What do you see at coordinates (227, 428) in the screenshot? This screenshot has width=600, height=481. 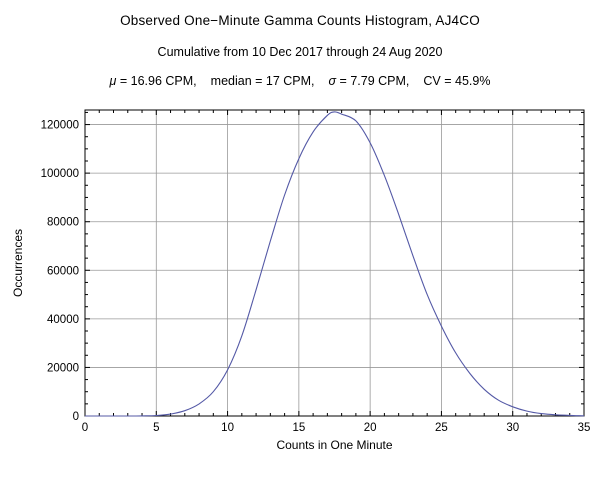 I see `x-tick-label: 10` at bounding box center [227, 428].